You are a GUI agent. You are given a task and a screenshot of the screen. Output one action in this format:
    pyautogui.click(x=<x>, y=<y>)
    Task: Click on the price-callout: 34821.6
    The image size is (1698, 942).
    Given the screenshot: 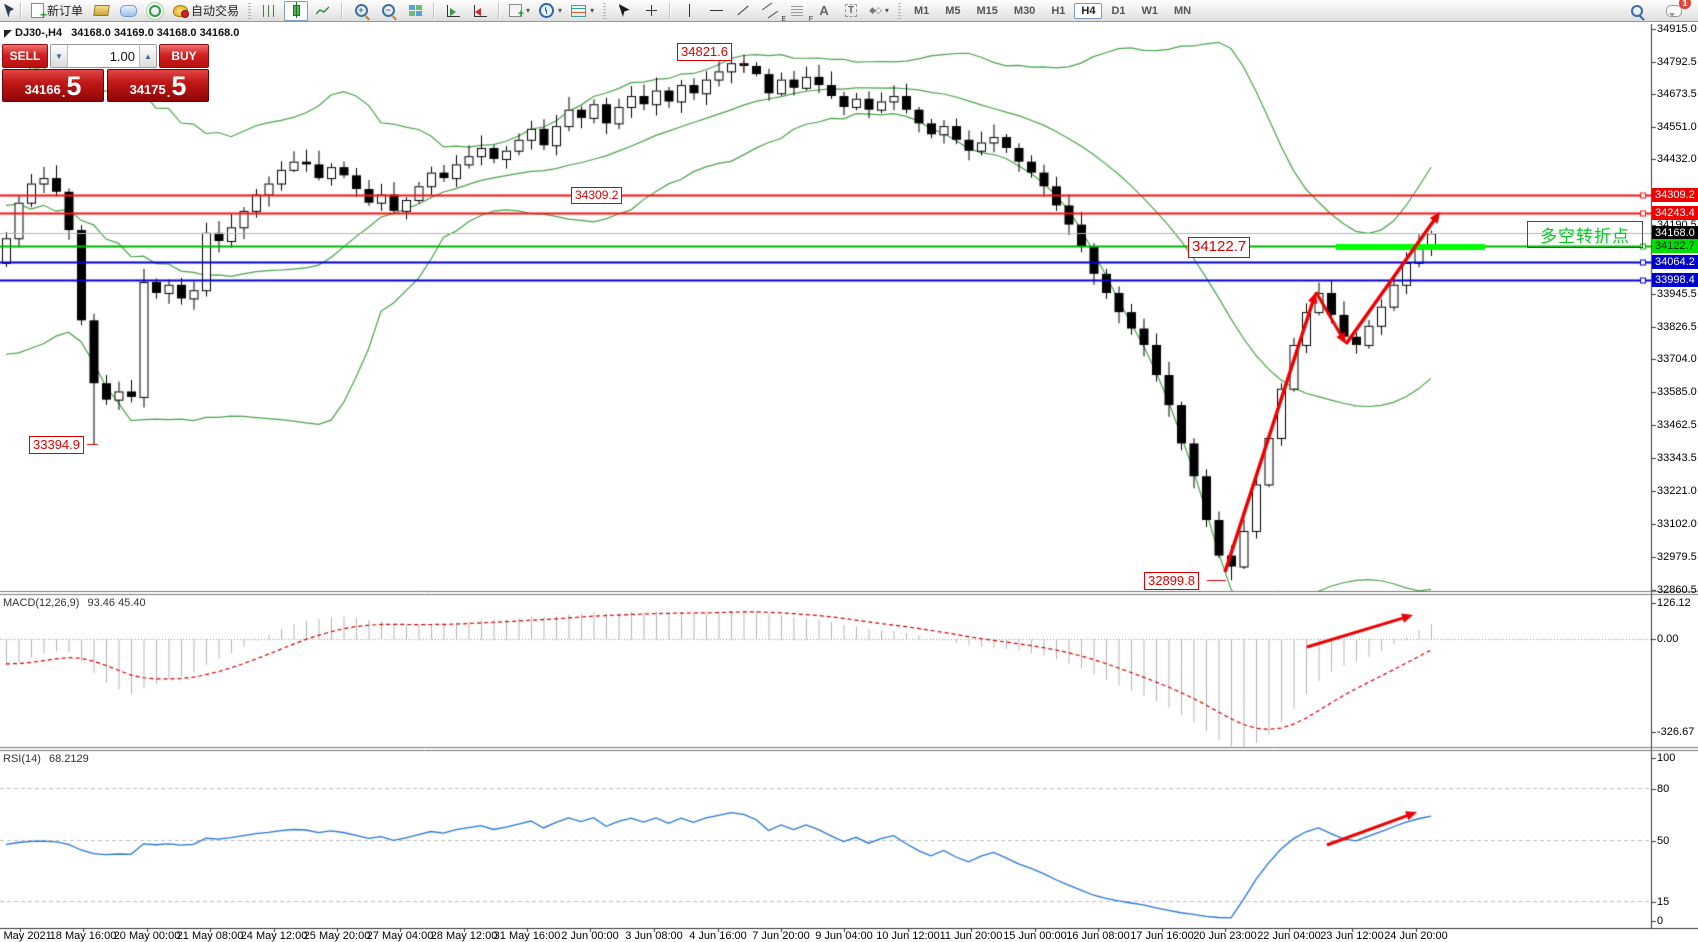 What is the action you would take?
    pyautogui.click(x=704, y=52)
    